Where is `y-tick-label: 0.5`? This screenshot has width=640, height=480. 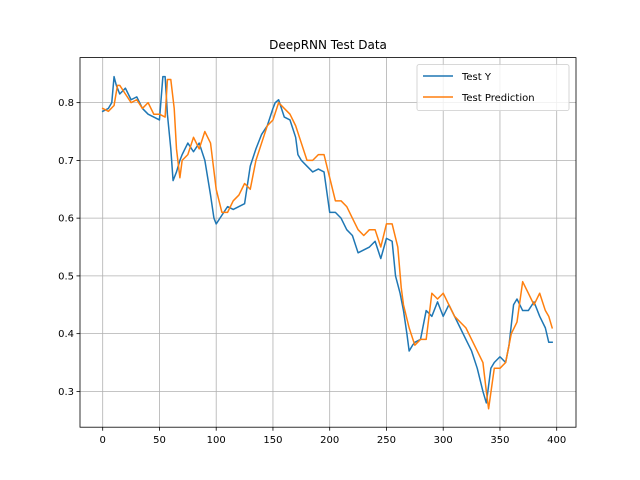 y-tick-label: 0.5 is located at coordinates (66, 276).